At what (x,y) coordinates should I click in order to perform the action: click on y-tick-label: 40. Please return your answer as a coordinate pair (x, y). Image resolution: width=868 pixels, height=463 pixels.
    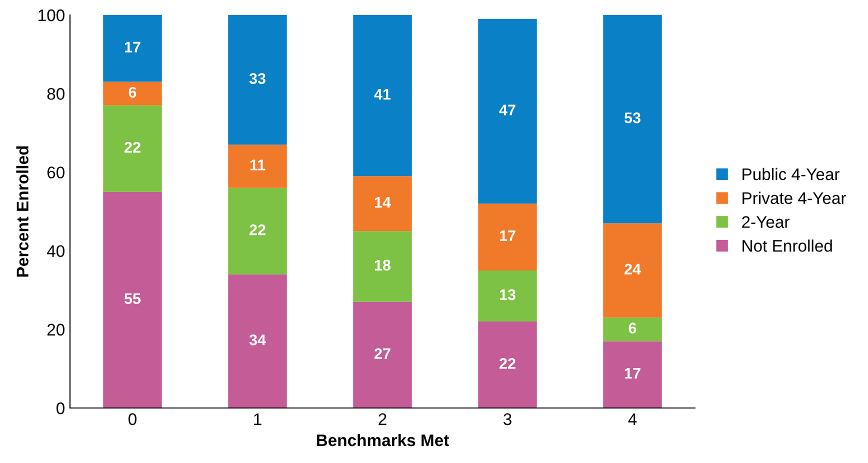
    Looking at the image, I should click on (55, 251).